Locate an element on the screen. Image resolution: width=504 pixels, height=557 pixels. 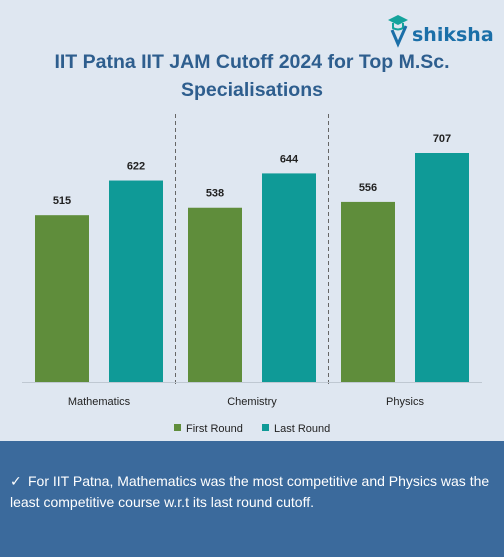
category-label: Mathematics is located at coordinates (99, 402).